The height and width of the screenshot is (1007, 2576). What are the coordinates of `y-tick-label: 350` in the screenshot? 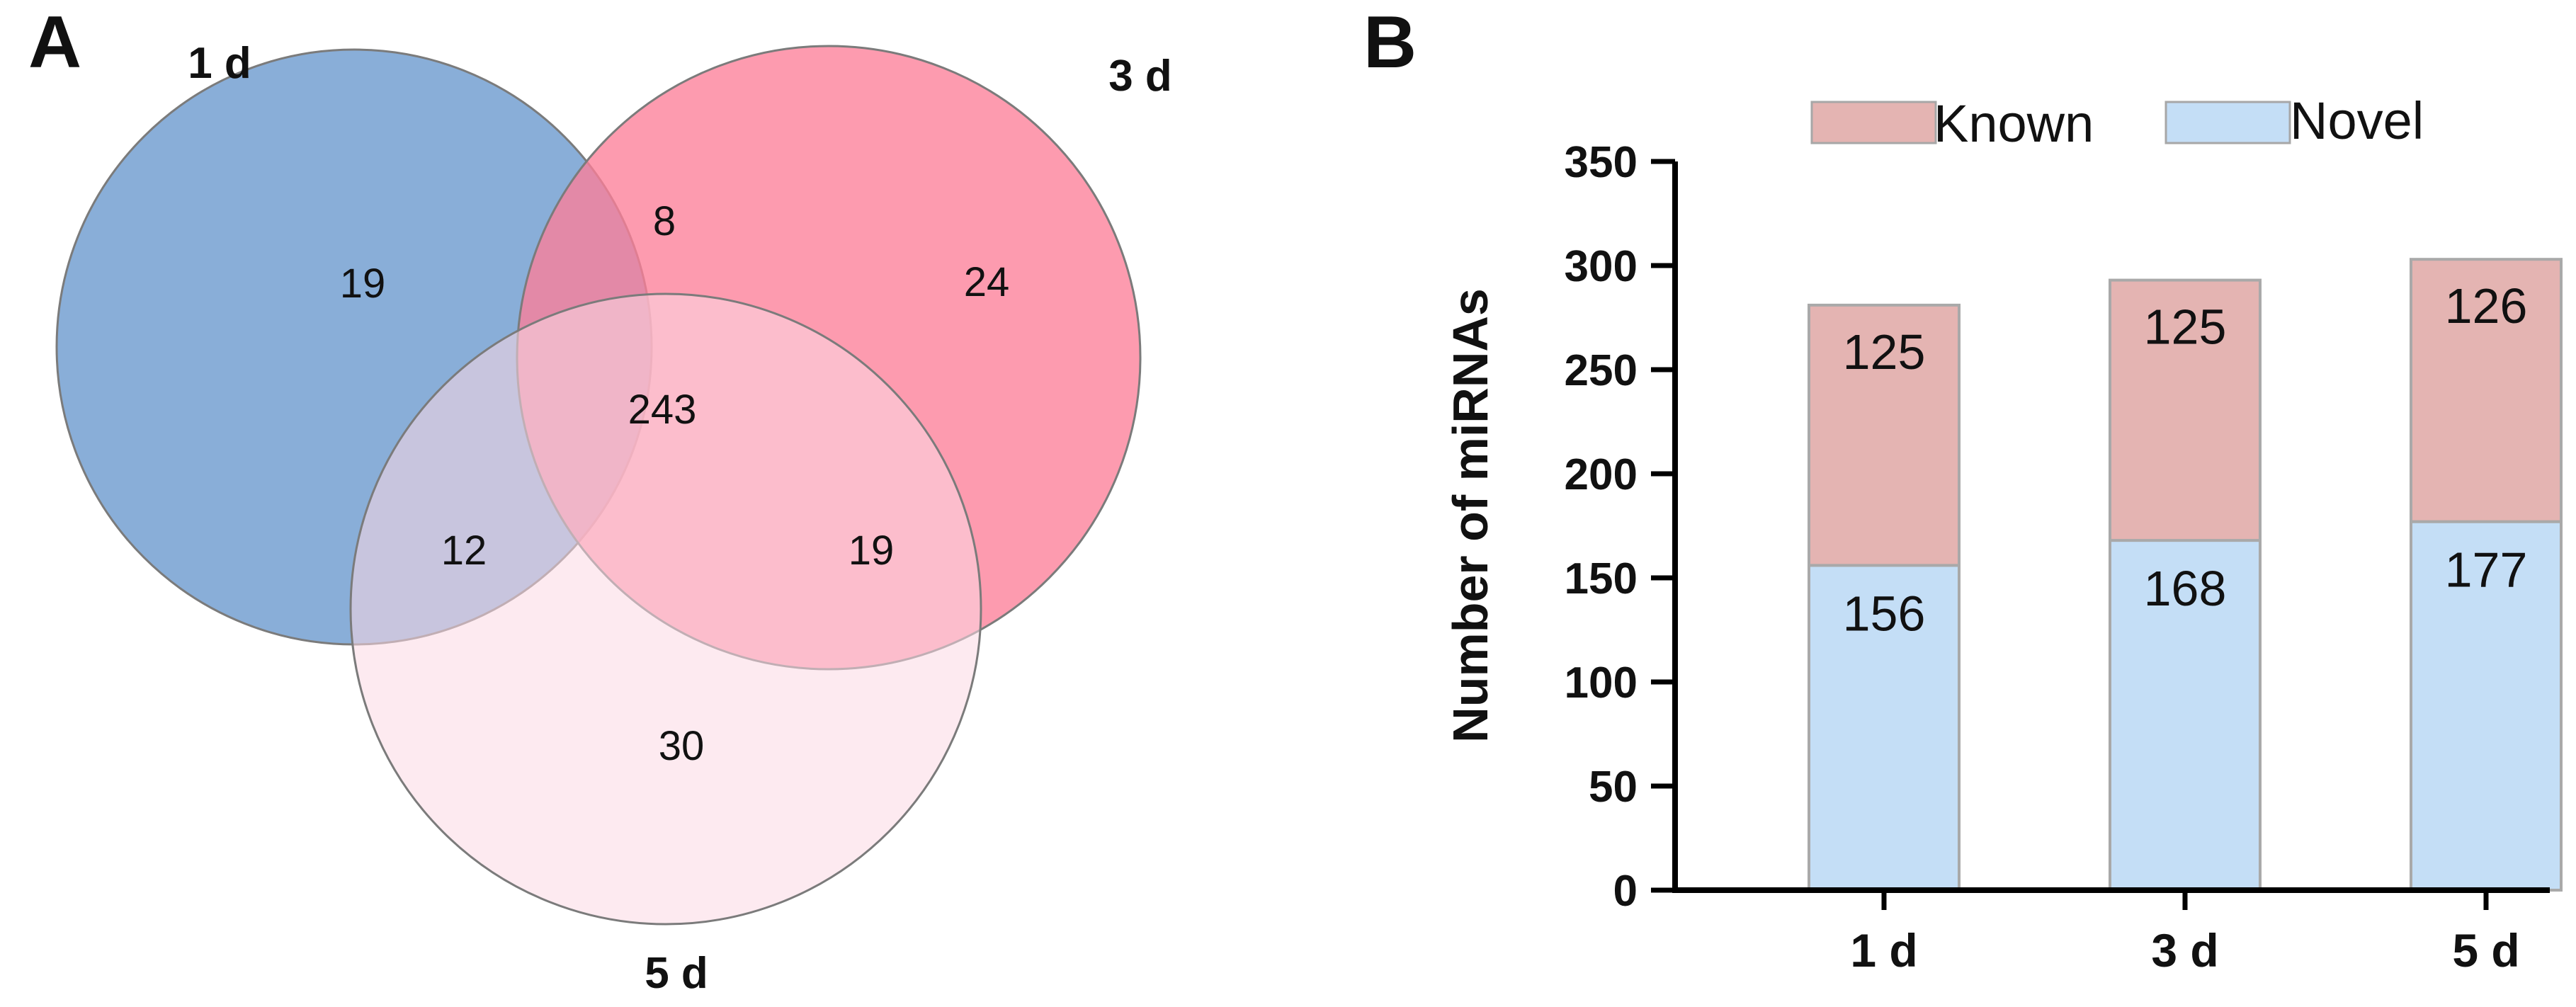 It's located at (1601, 162).